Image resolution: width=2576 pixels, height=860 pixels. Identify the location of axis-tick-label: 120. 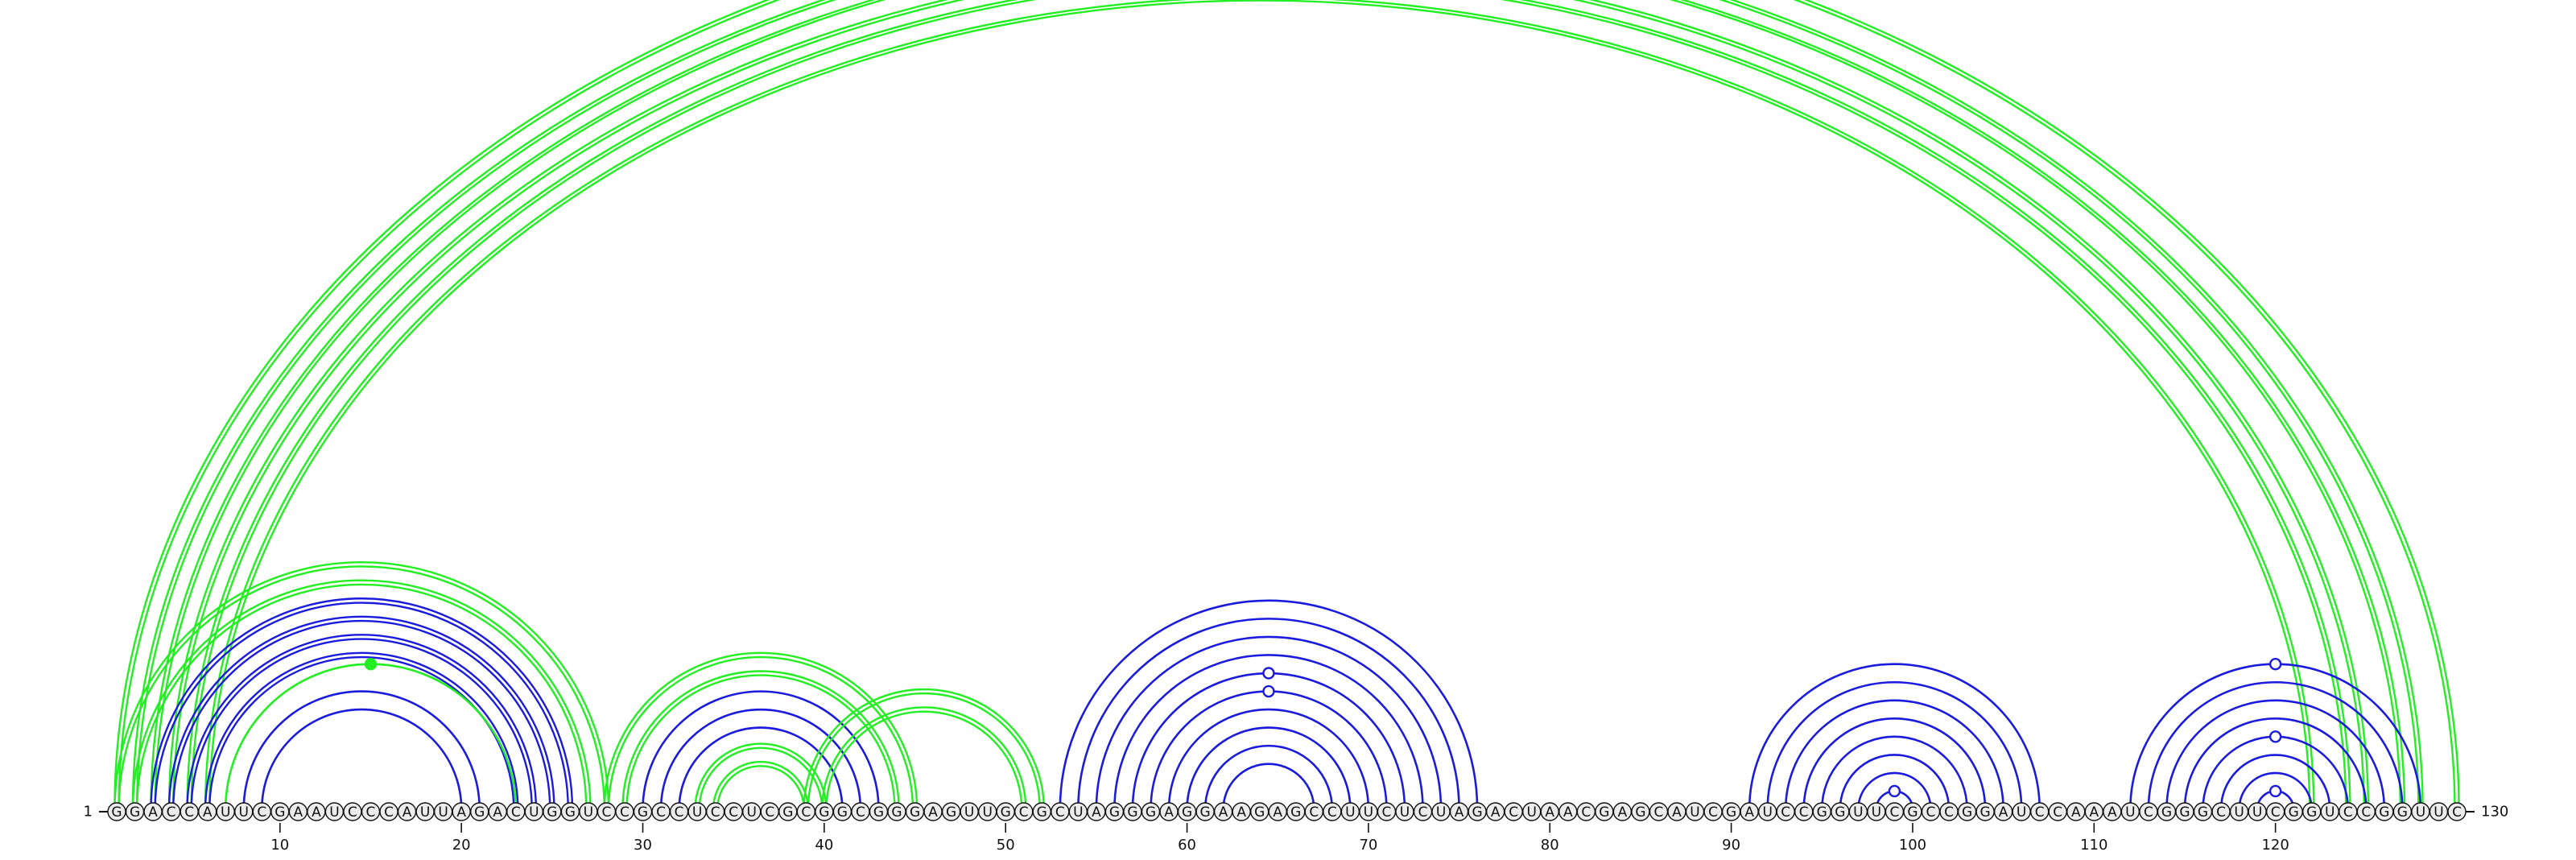
(2275, 845).